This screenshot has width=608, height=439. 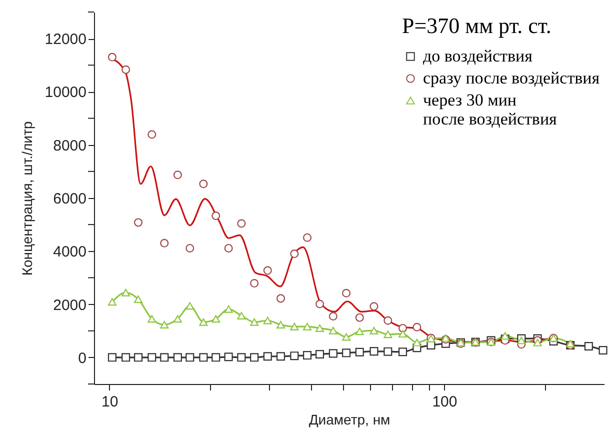 I want to click on x-tick-label: 10, so click(x=109, y=402).